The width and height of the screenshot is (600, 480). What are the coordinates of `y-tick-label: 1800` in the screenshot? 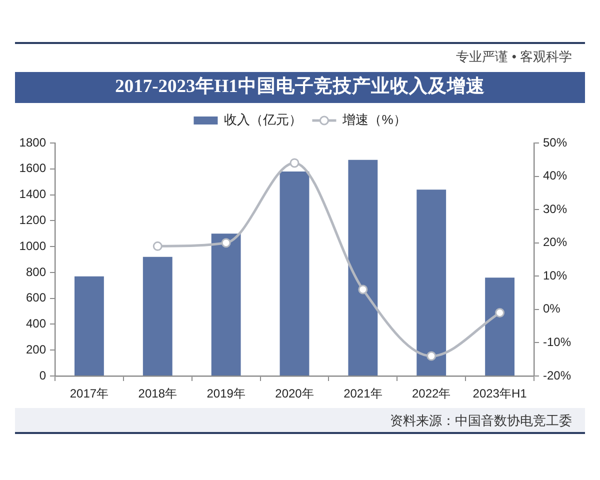 It's located at (32, 142).